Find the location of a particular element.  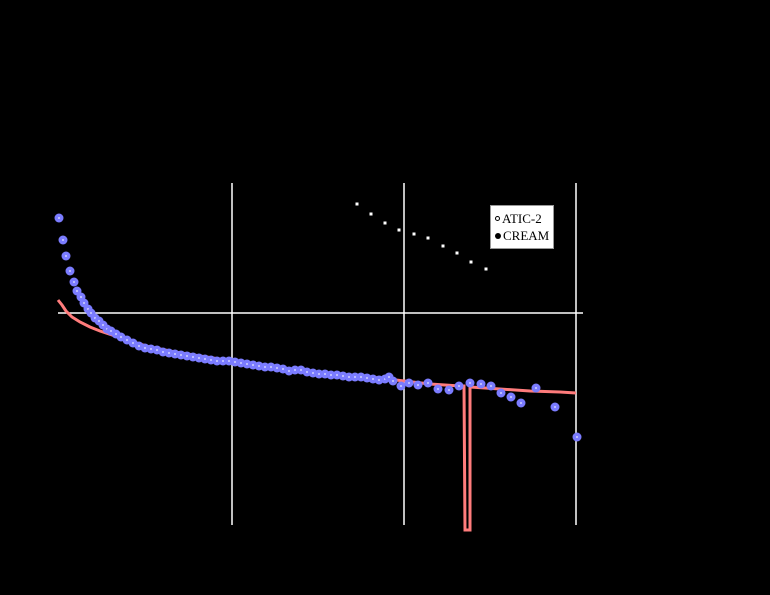

legend-item-atic2: ATIC-2 is located at coordinates (524, 218).